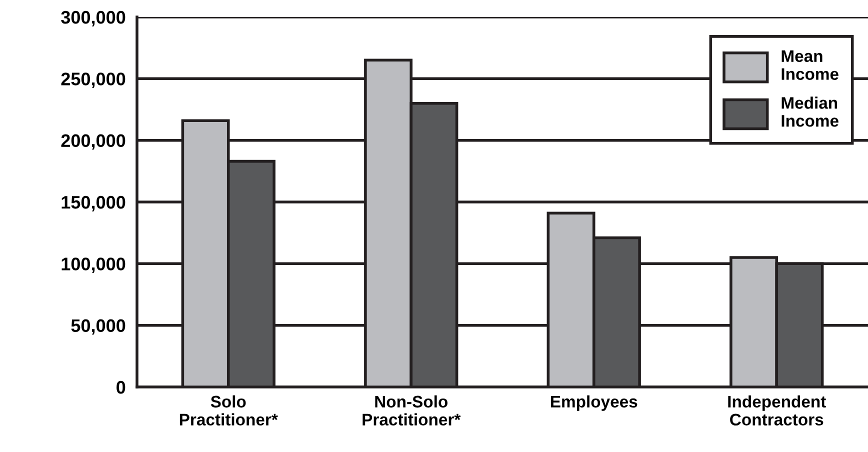 This screenshot has width=868, height=452. What do you see at coordinates (810, 65) in the screenshot?
I see `legend-label: Mean Income` at bounding box center [810, 65].